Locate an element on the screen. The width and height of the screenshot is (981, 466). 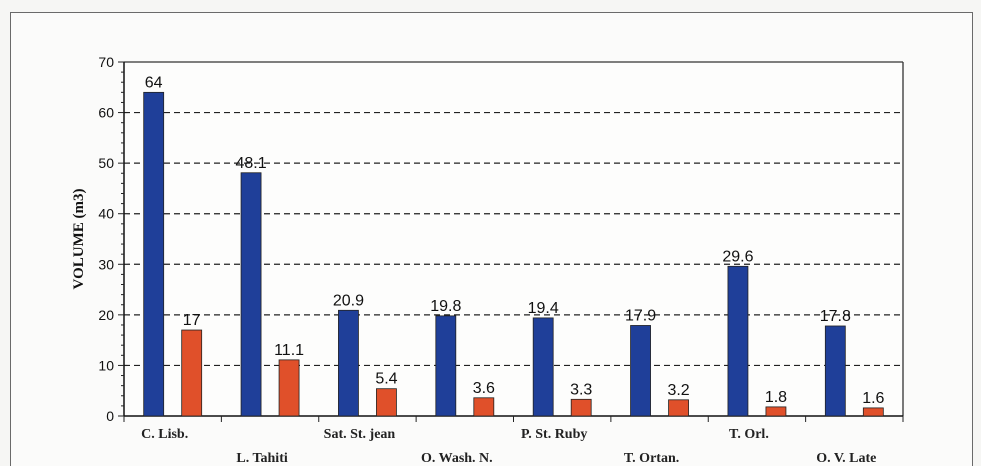
data-label: 17 is located at coordinates (192, 320).